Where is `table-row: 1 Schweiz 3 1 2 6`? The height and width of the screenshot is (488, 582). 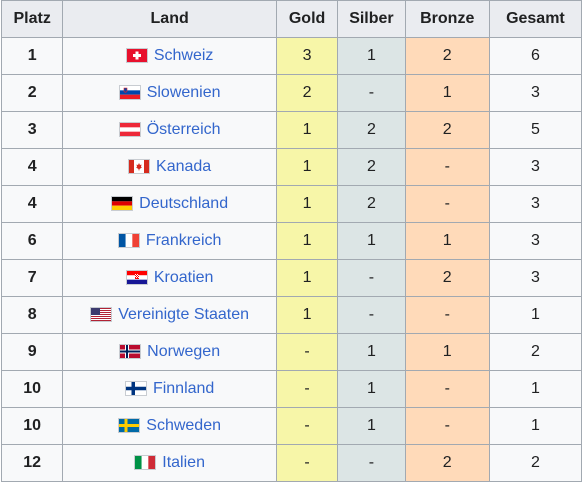
table-row: 1 Schweiz 3 1 2 6 is located at coordinates (291, 56).